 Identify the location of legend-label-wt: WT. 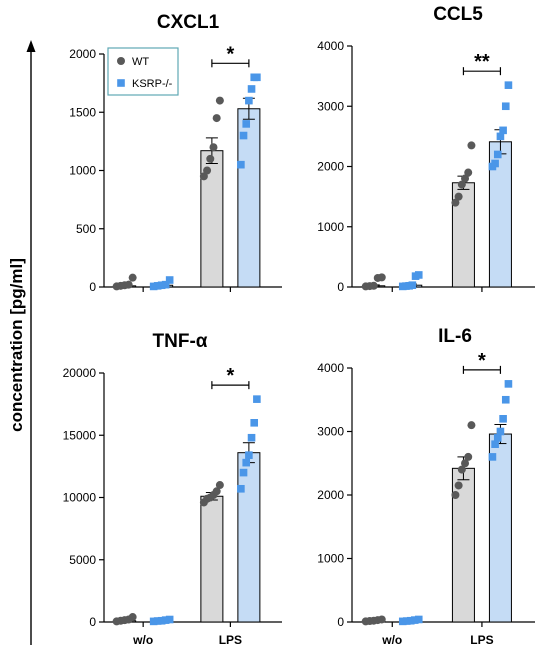
(140, 62).